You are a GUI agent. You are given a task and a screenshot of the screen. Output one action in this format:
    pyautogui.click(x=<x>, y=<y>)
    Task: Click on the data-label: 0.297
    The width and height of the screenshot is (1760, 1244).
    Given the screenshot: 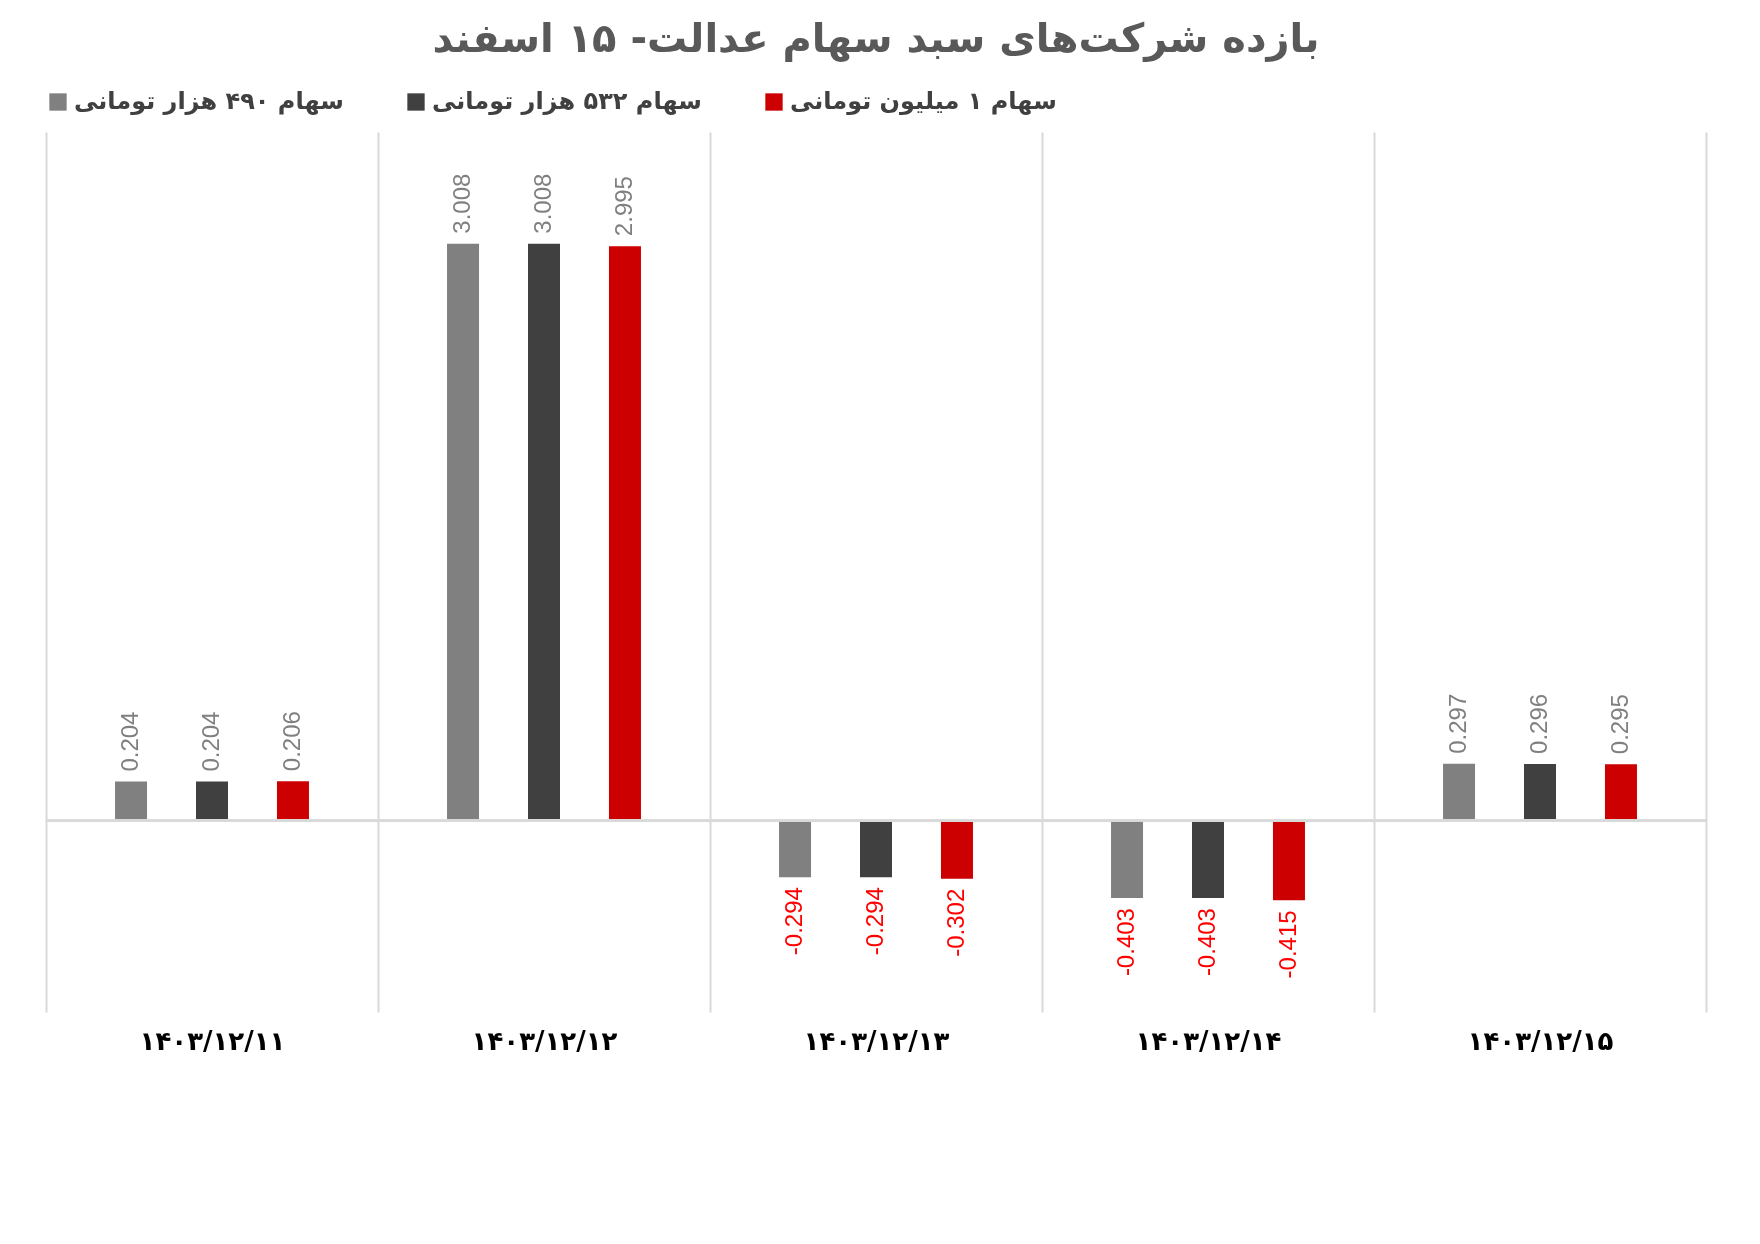 What is the action you would take?
    pyautogui.click(x=1458, y=723)
    